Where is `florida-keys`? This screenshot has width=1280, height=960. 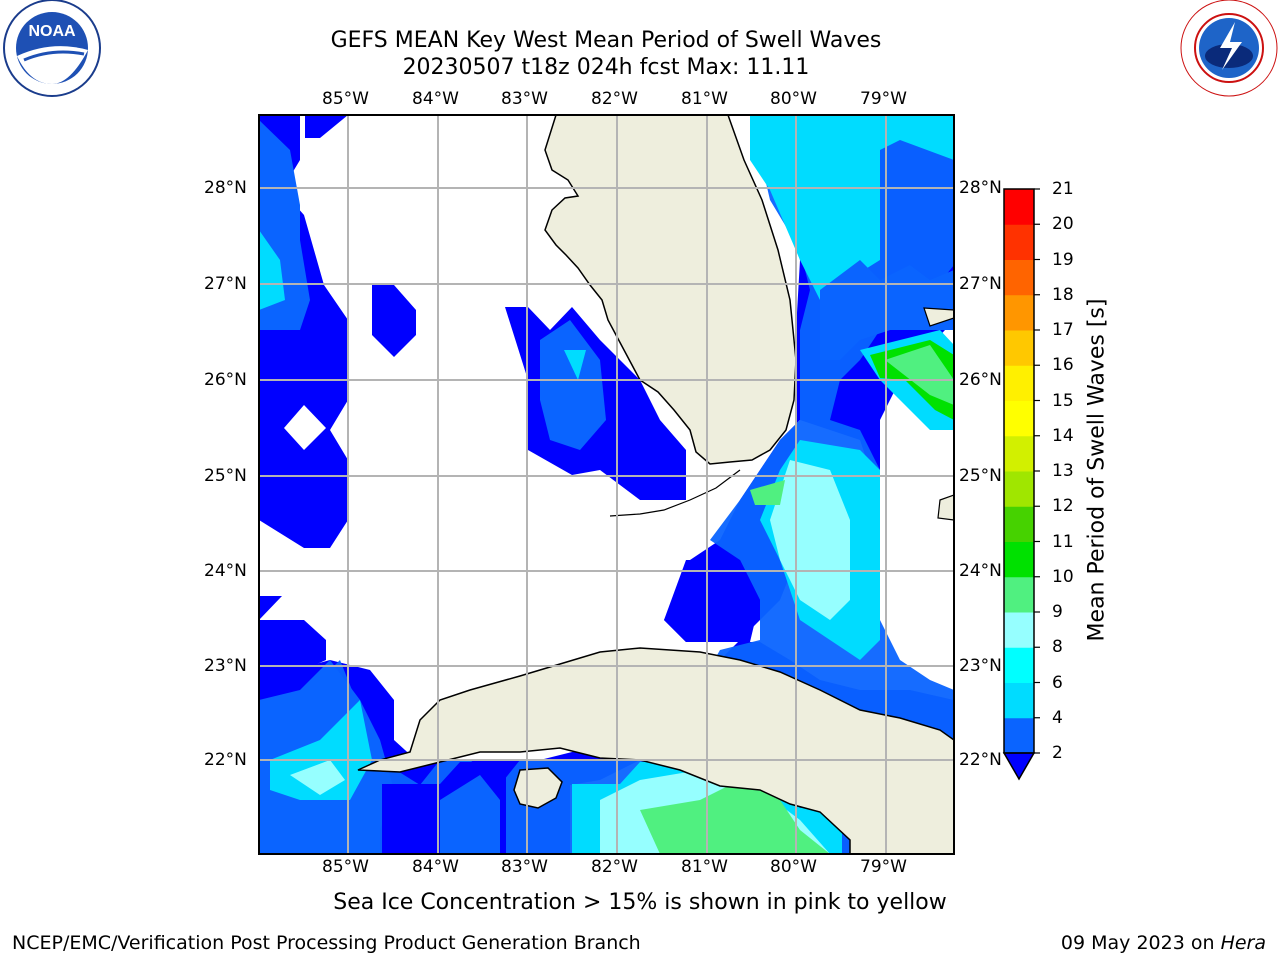 florida-keys is located at coordinates (675, 493).